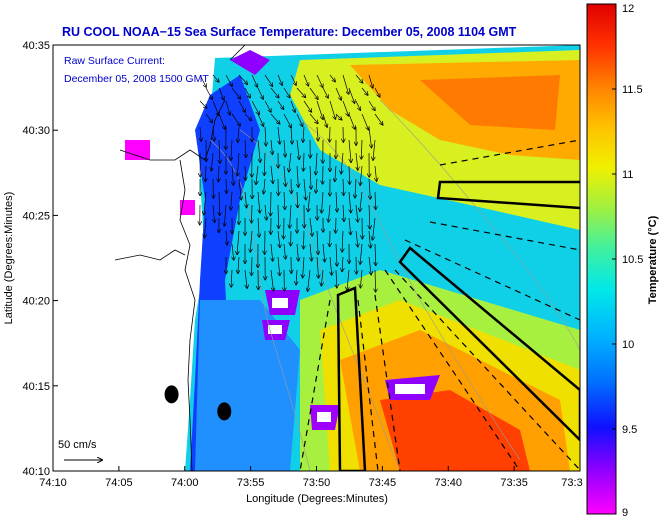 The image size is (660, 519). Describe the element at coordinates (119, 483) in the screenshot. I see `x-tick-label: 74:05` at that location.